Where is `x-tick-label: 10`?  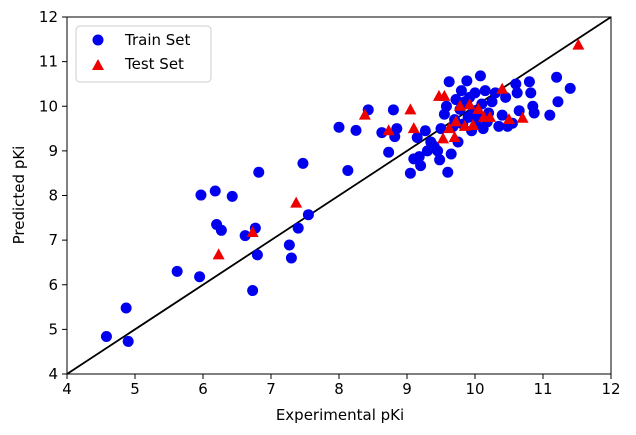 x-tick-label: 10 is located at coordinates (474, 389).